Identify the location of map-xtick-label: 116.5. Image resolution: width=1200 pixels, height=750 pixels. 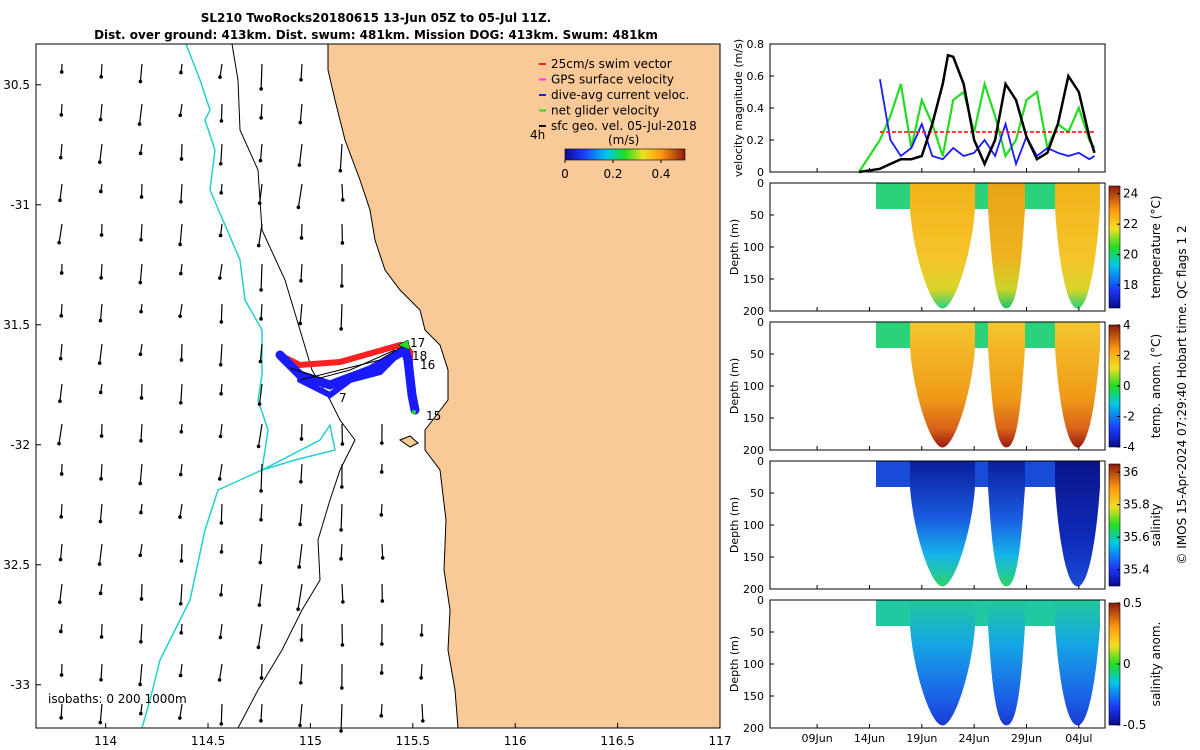
(617, 741).